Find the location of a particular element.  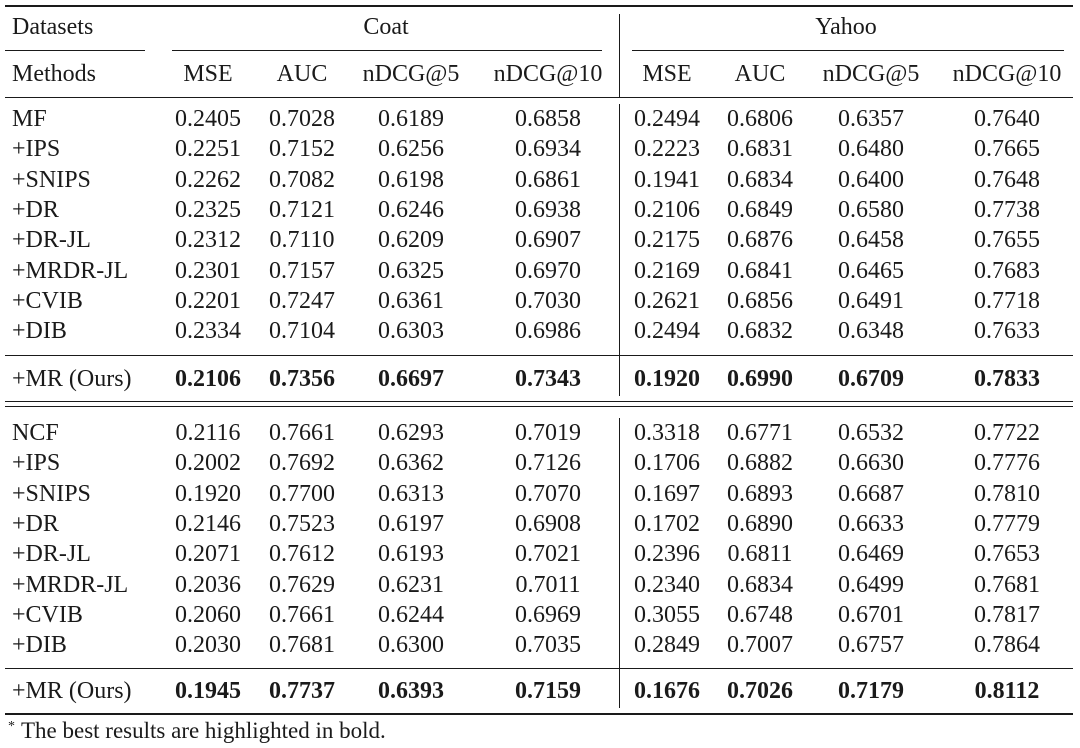

yahoo-value-cell: 0.7779 is located at coordinates (1007, 524).